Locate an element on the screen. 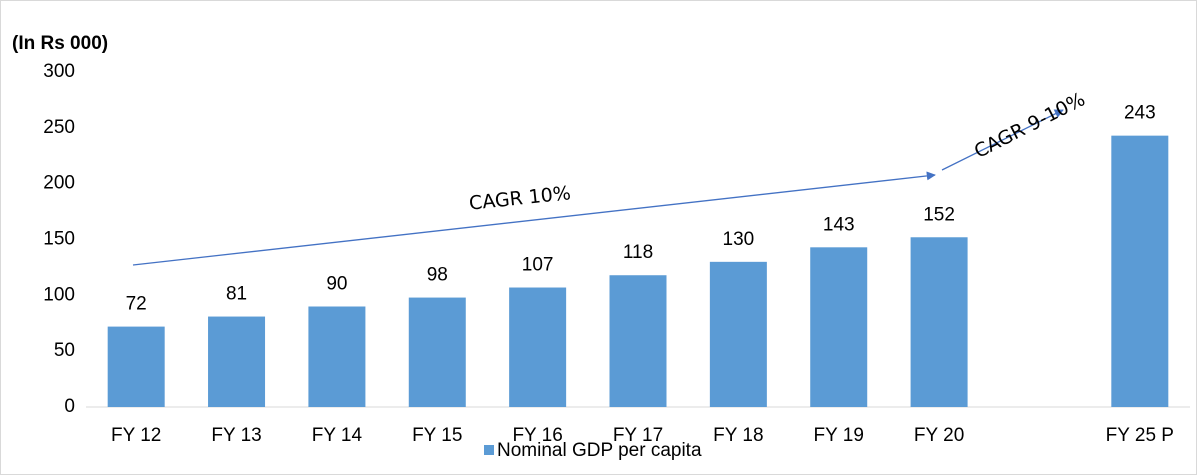  legend-swatch is located at coordinates (489, 450).